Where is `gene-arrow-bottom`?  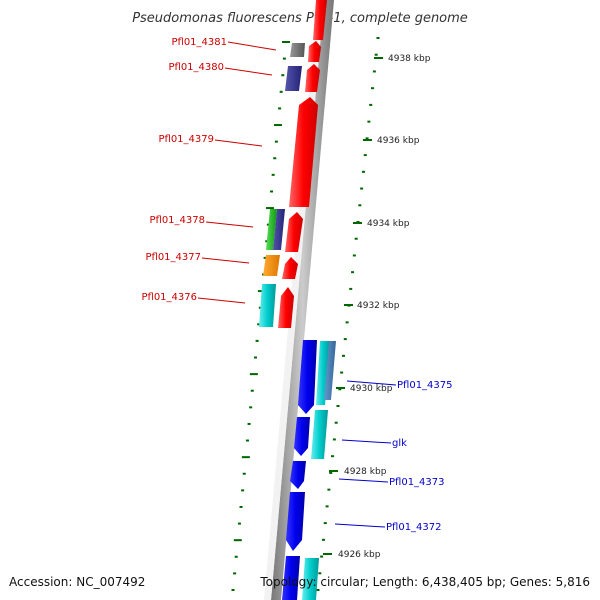 gene-arrow-bottom is located at coordinates (291, 578).